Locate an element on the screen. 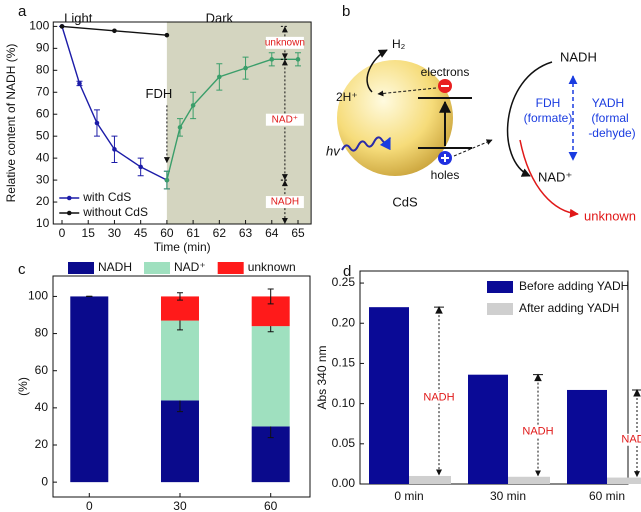 The width and height of the screenshot is (641, 512). y-tick-label: 0.10 is located at coordinates (344, 403).